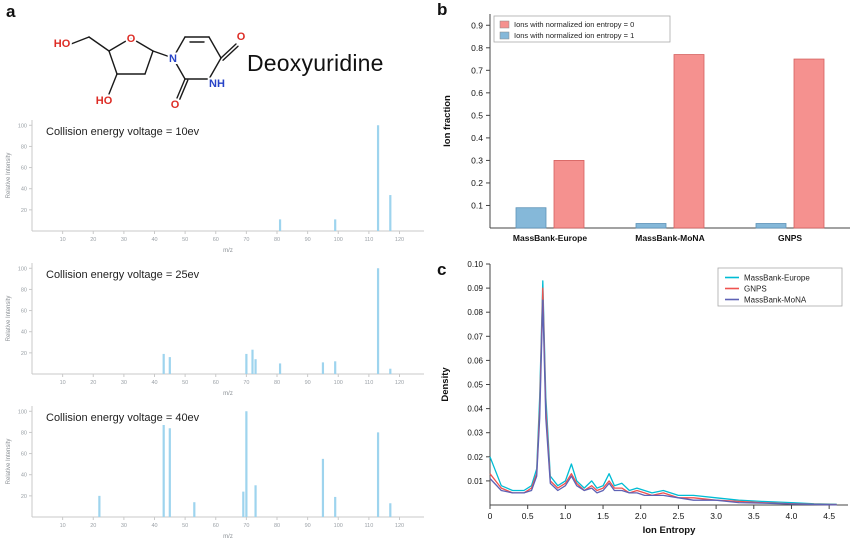 This screenshot has height=541, width=864. Describe the element at coordinates (123, 132) in the screenshot. I see `svg-text:Collision energy voltage = 10: Collision energy voltage = 10ev` at that location.